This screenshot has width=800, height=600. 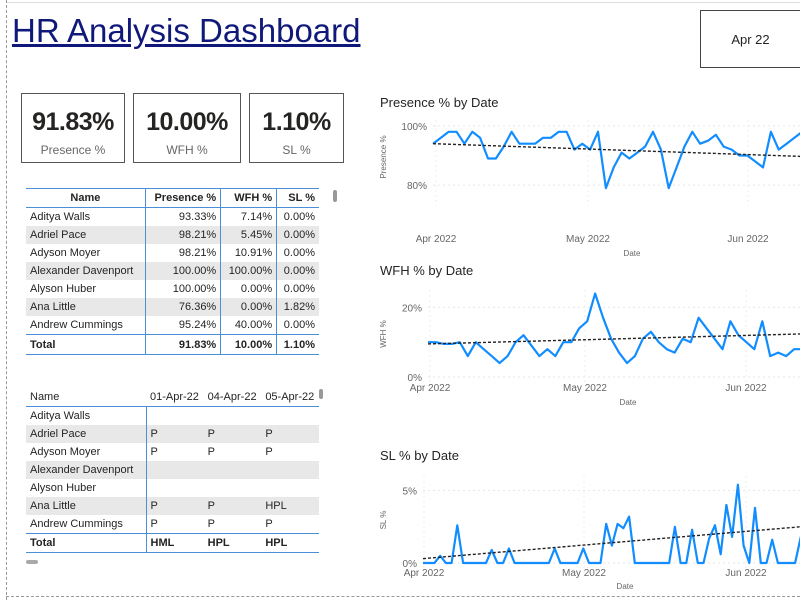 I want to click on table-row: Adyson Moyer P P P, so click(x=172, y=452).